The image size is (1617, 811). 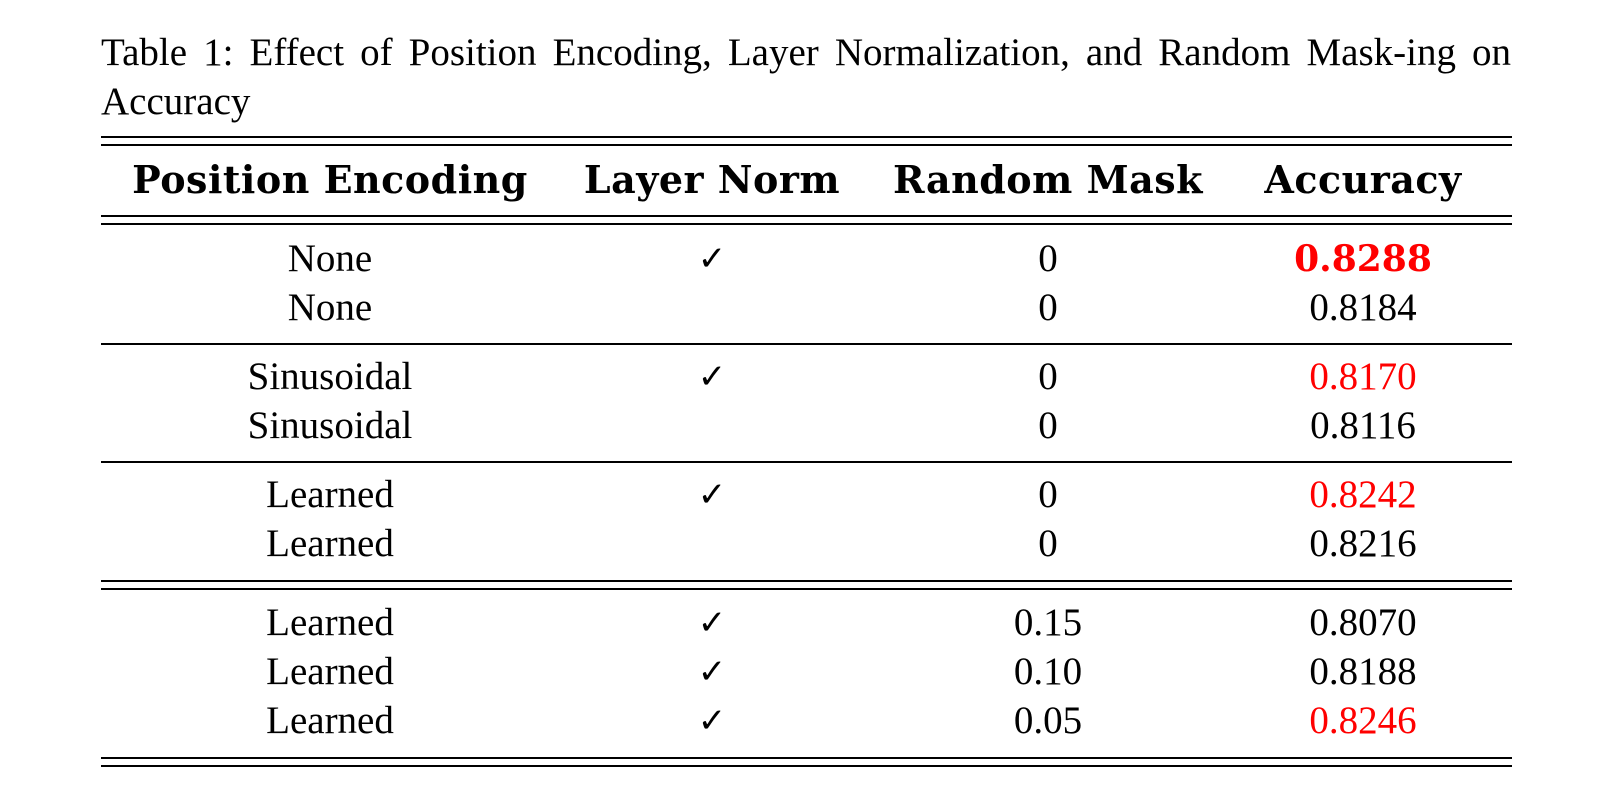 What do you see at coordinates (1363, 376) in the screenshot?
I see `table-cell-accuracy-highlight: 0.8170` at bounding box center [1363, 376].